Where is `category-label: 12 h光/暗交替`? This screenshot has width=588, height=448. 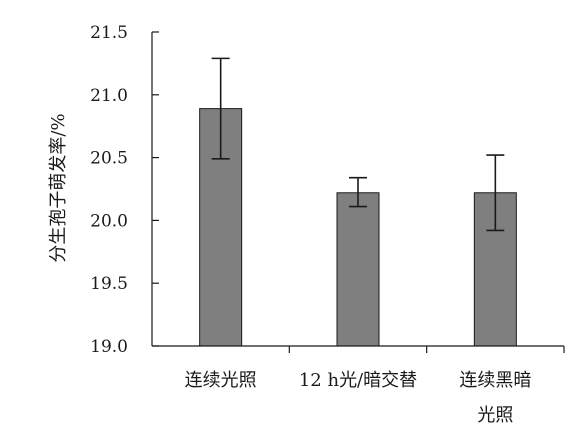
category-label: 12 h光/暗交替 is located at coordinates (358, 380).